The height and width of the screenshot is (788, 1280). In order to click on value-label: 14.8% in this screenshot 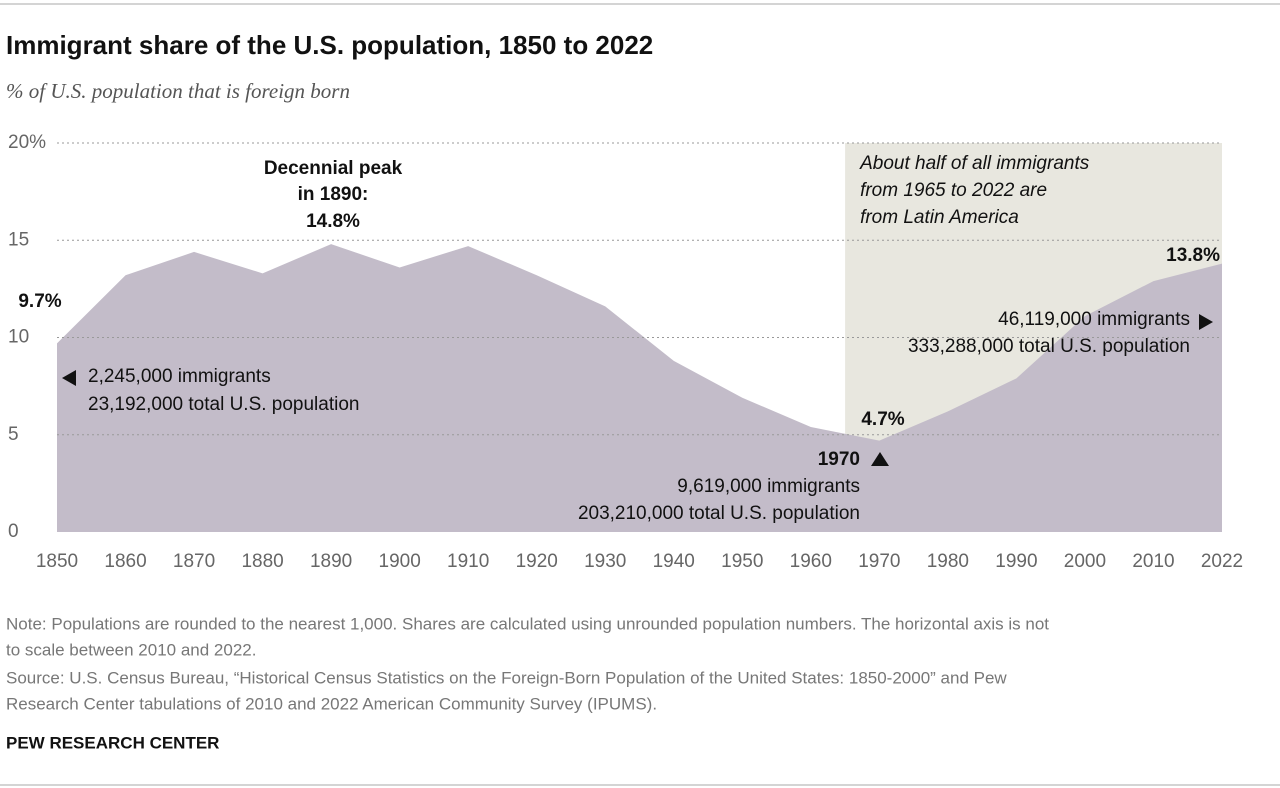, I will do `click(333, 221)`.